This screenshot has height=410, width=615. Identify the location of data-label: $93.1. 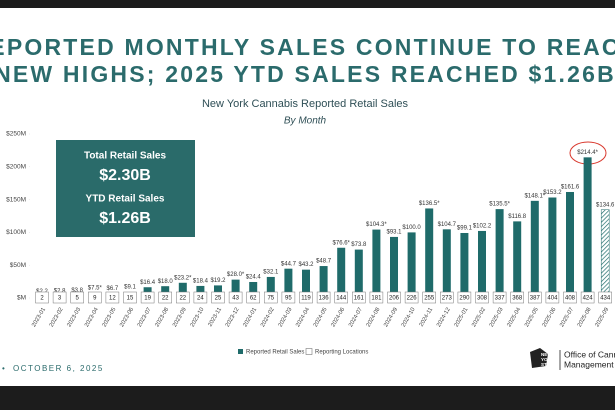
(394, 233).